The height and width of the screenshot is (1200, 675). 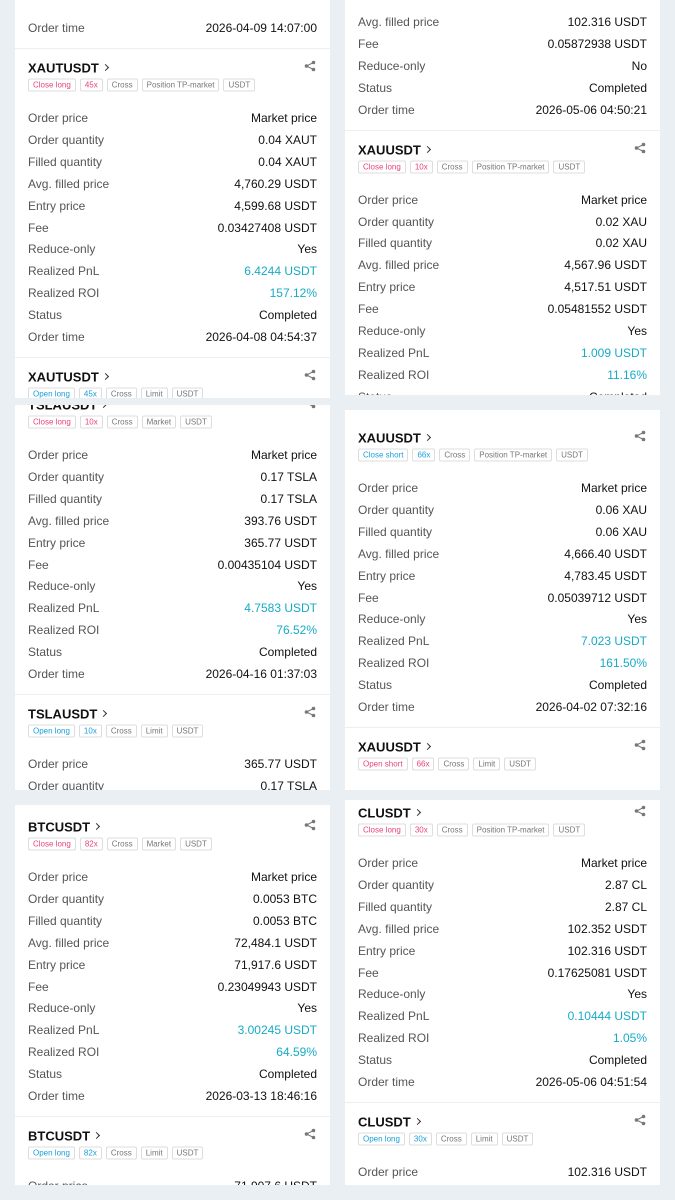 What do you see at coordinates (142, 85) in the screenshot?
I see `tag-row: Close long 45x Cross Position TP-market USDT` at bounding box center [142, 85].